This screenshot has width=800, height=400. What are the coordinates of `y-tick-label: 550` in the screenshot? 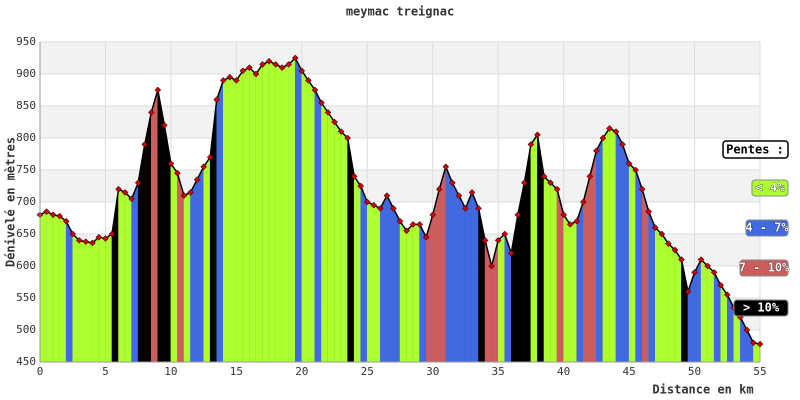 It's located at (26, 297).